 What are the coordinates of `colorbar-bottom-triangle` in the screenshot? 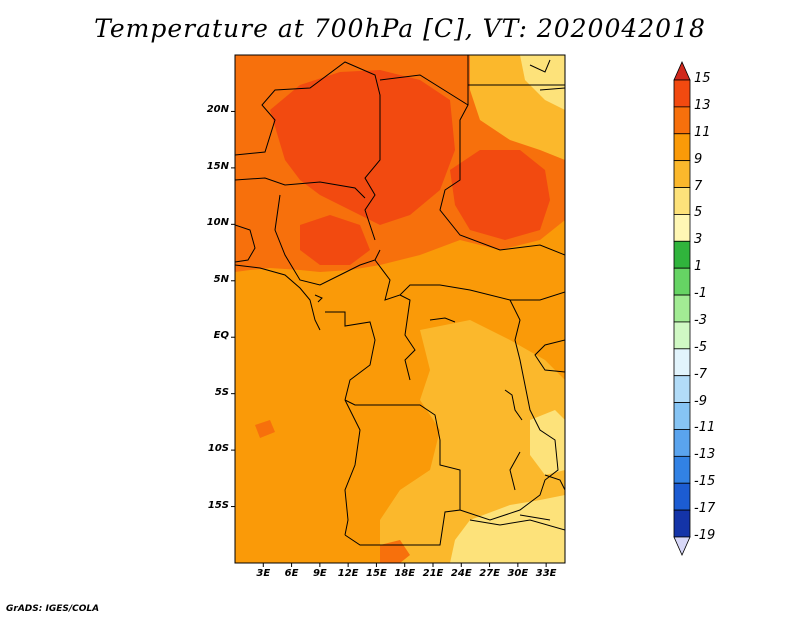 It's located at (682, 546).